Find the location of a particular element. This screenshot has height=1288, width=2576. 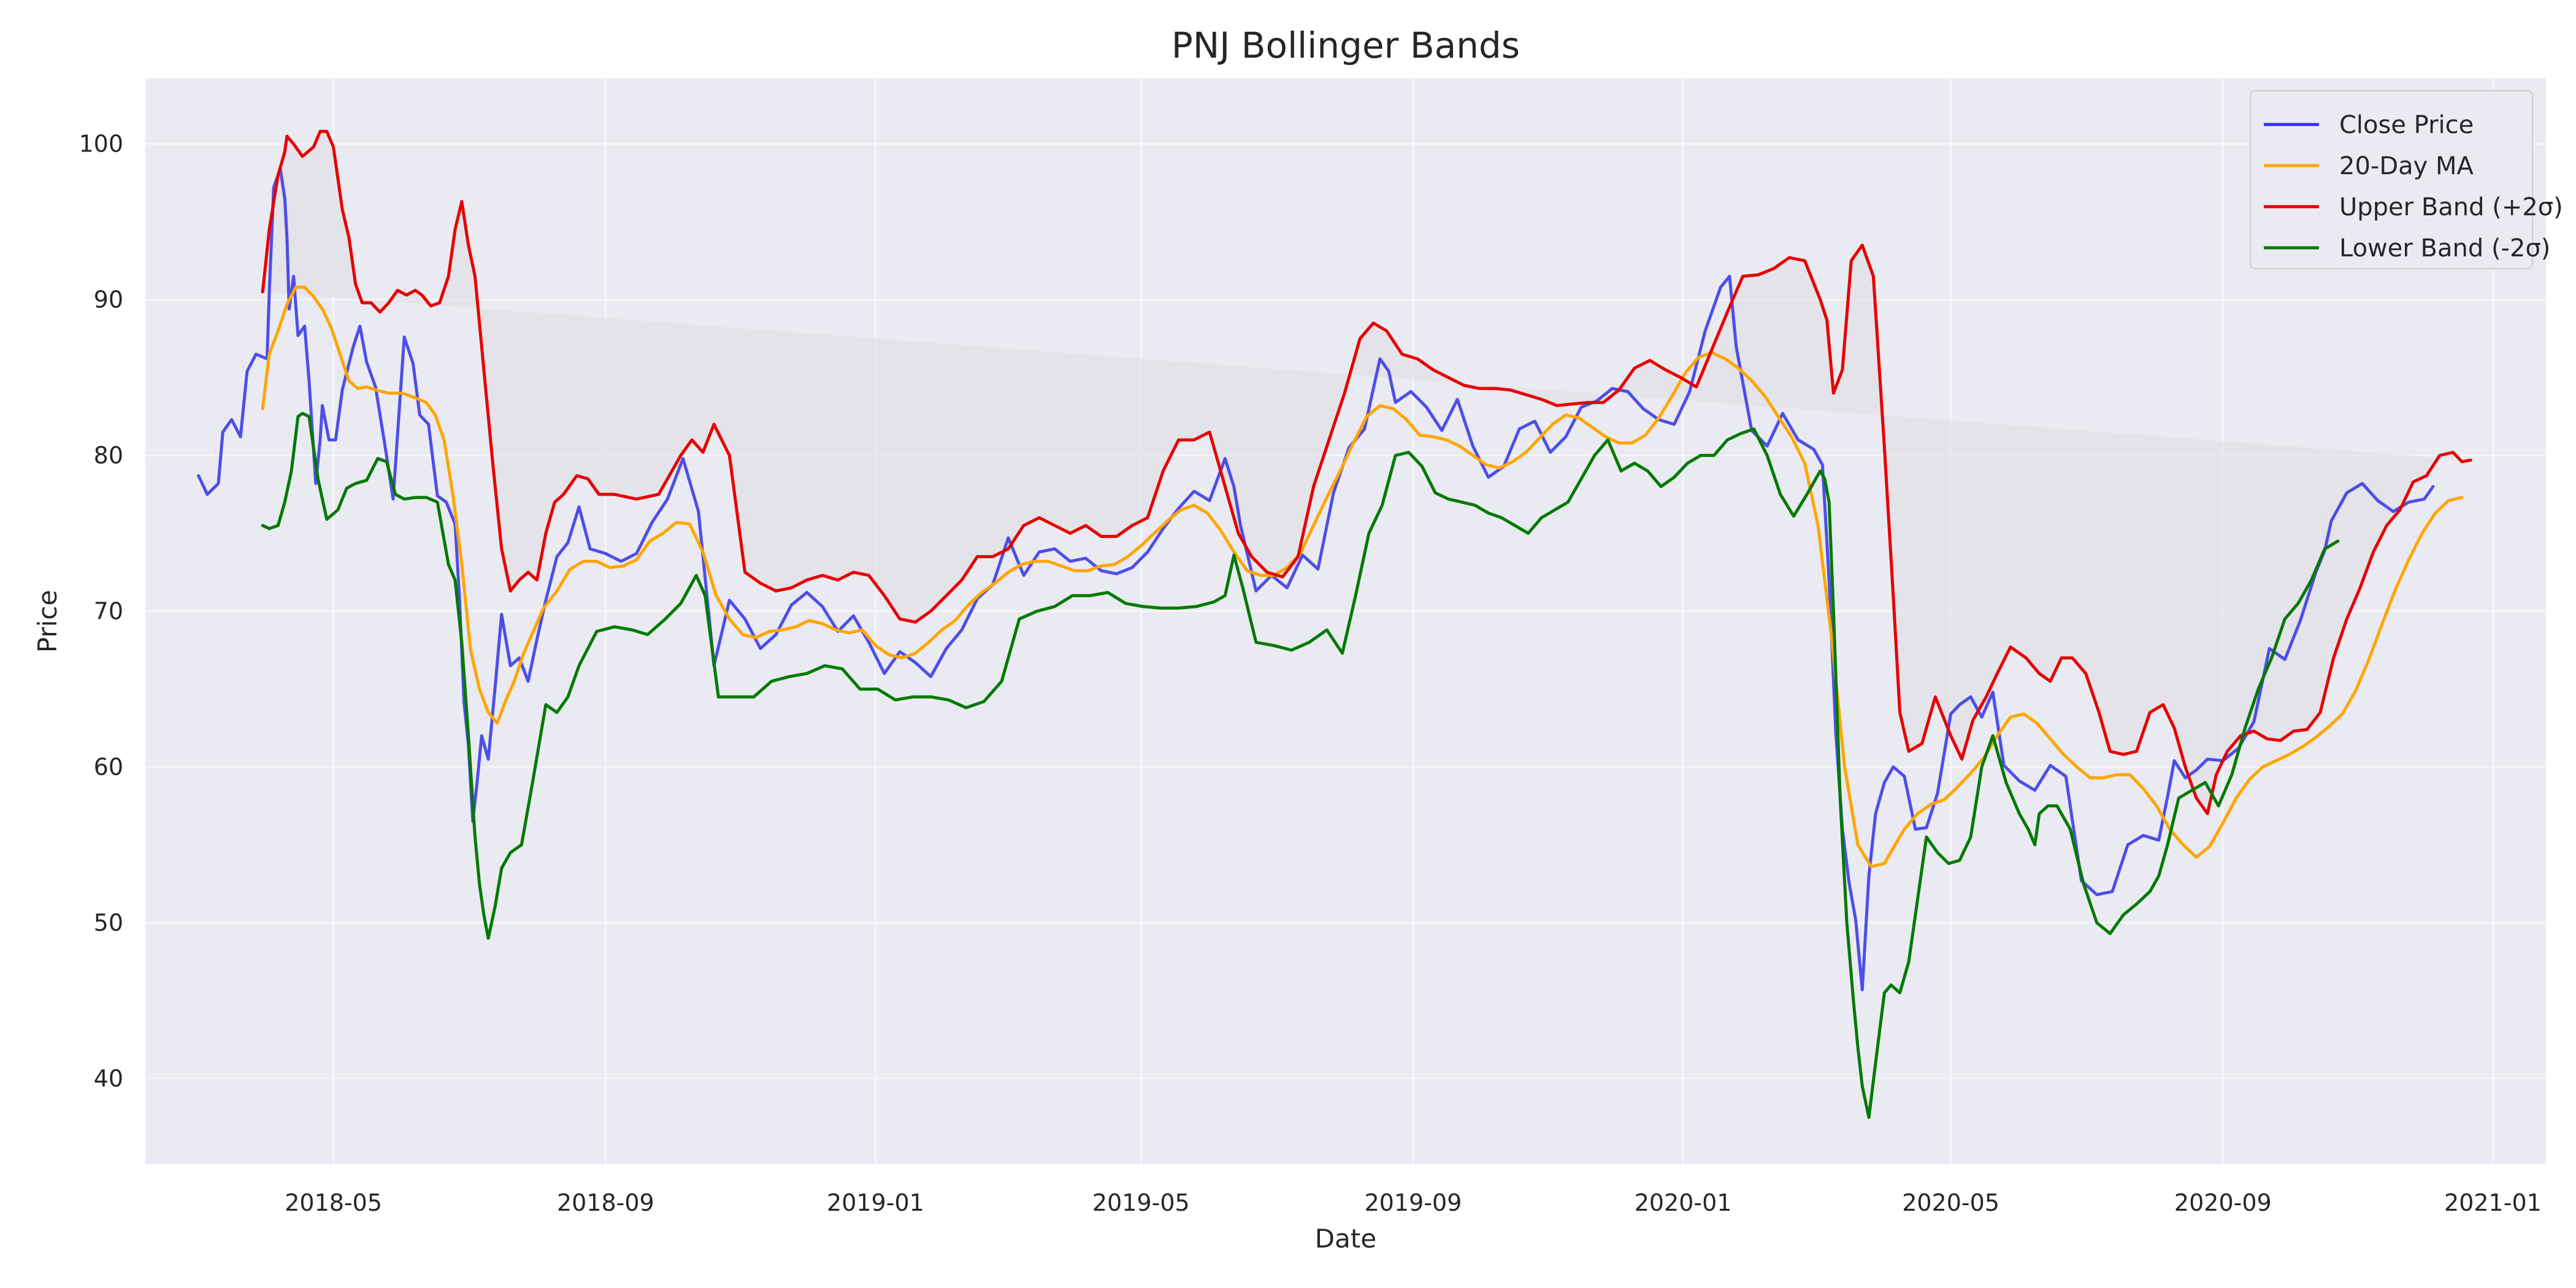

x-tick-label: 2019-05 is located at coordinates (1141, 1202).